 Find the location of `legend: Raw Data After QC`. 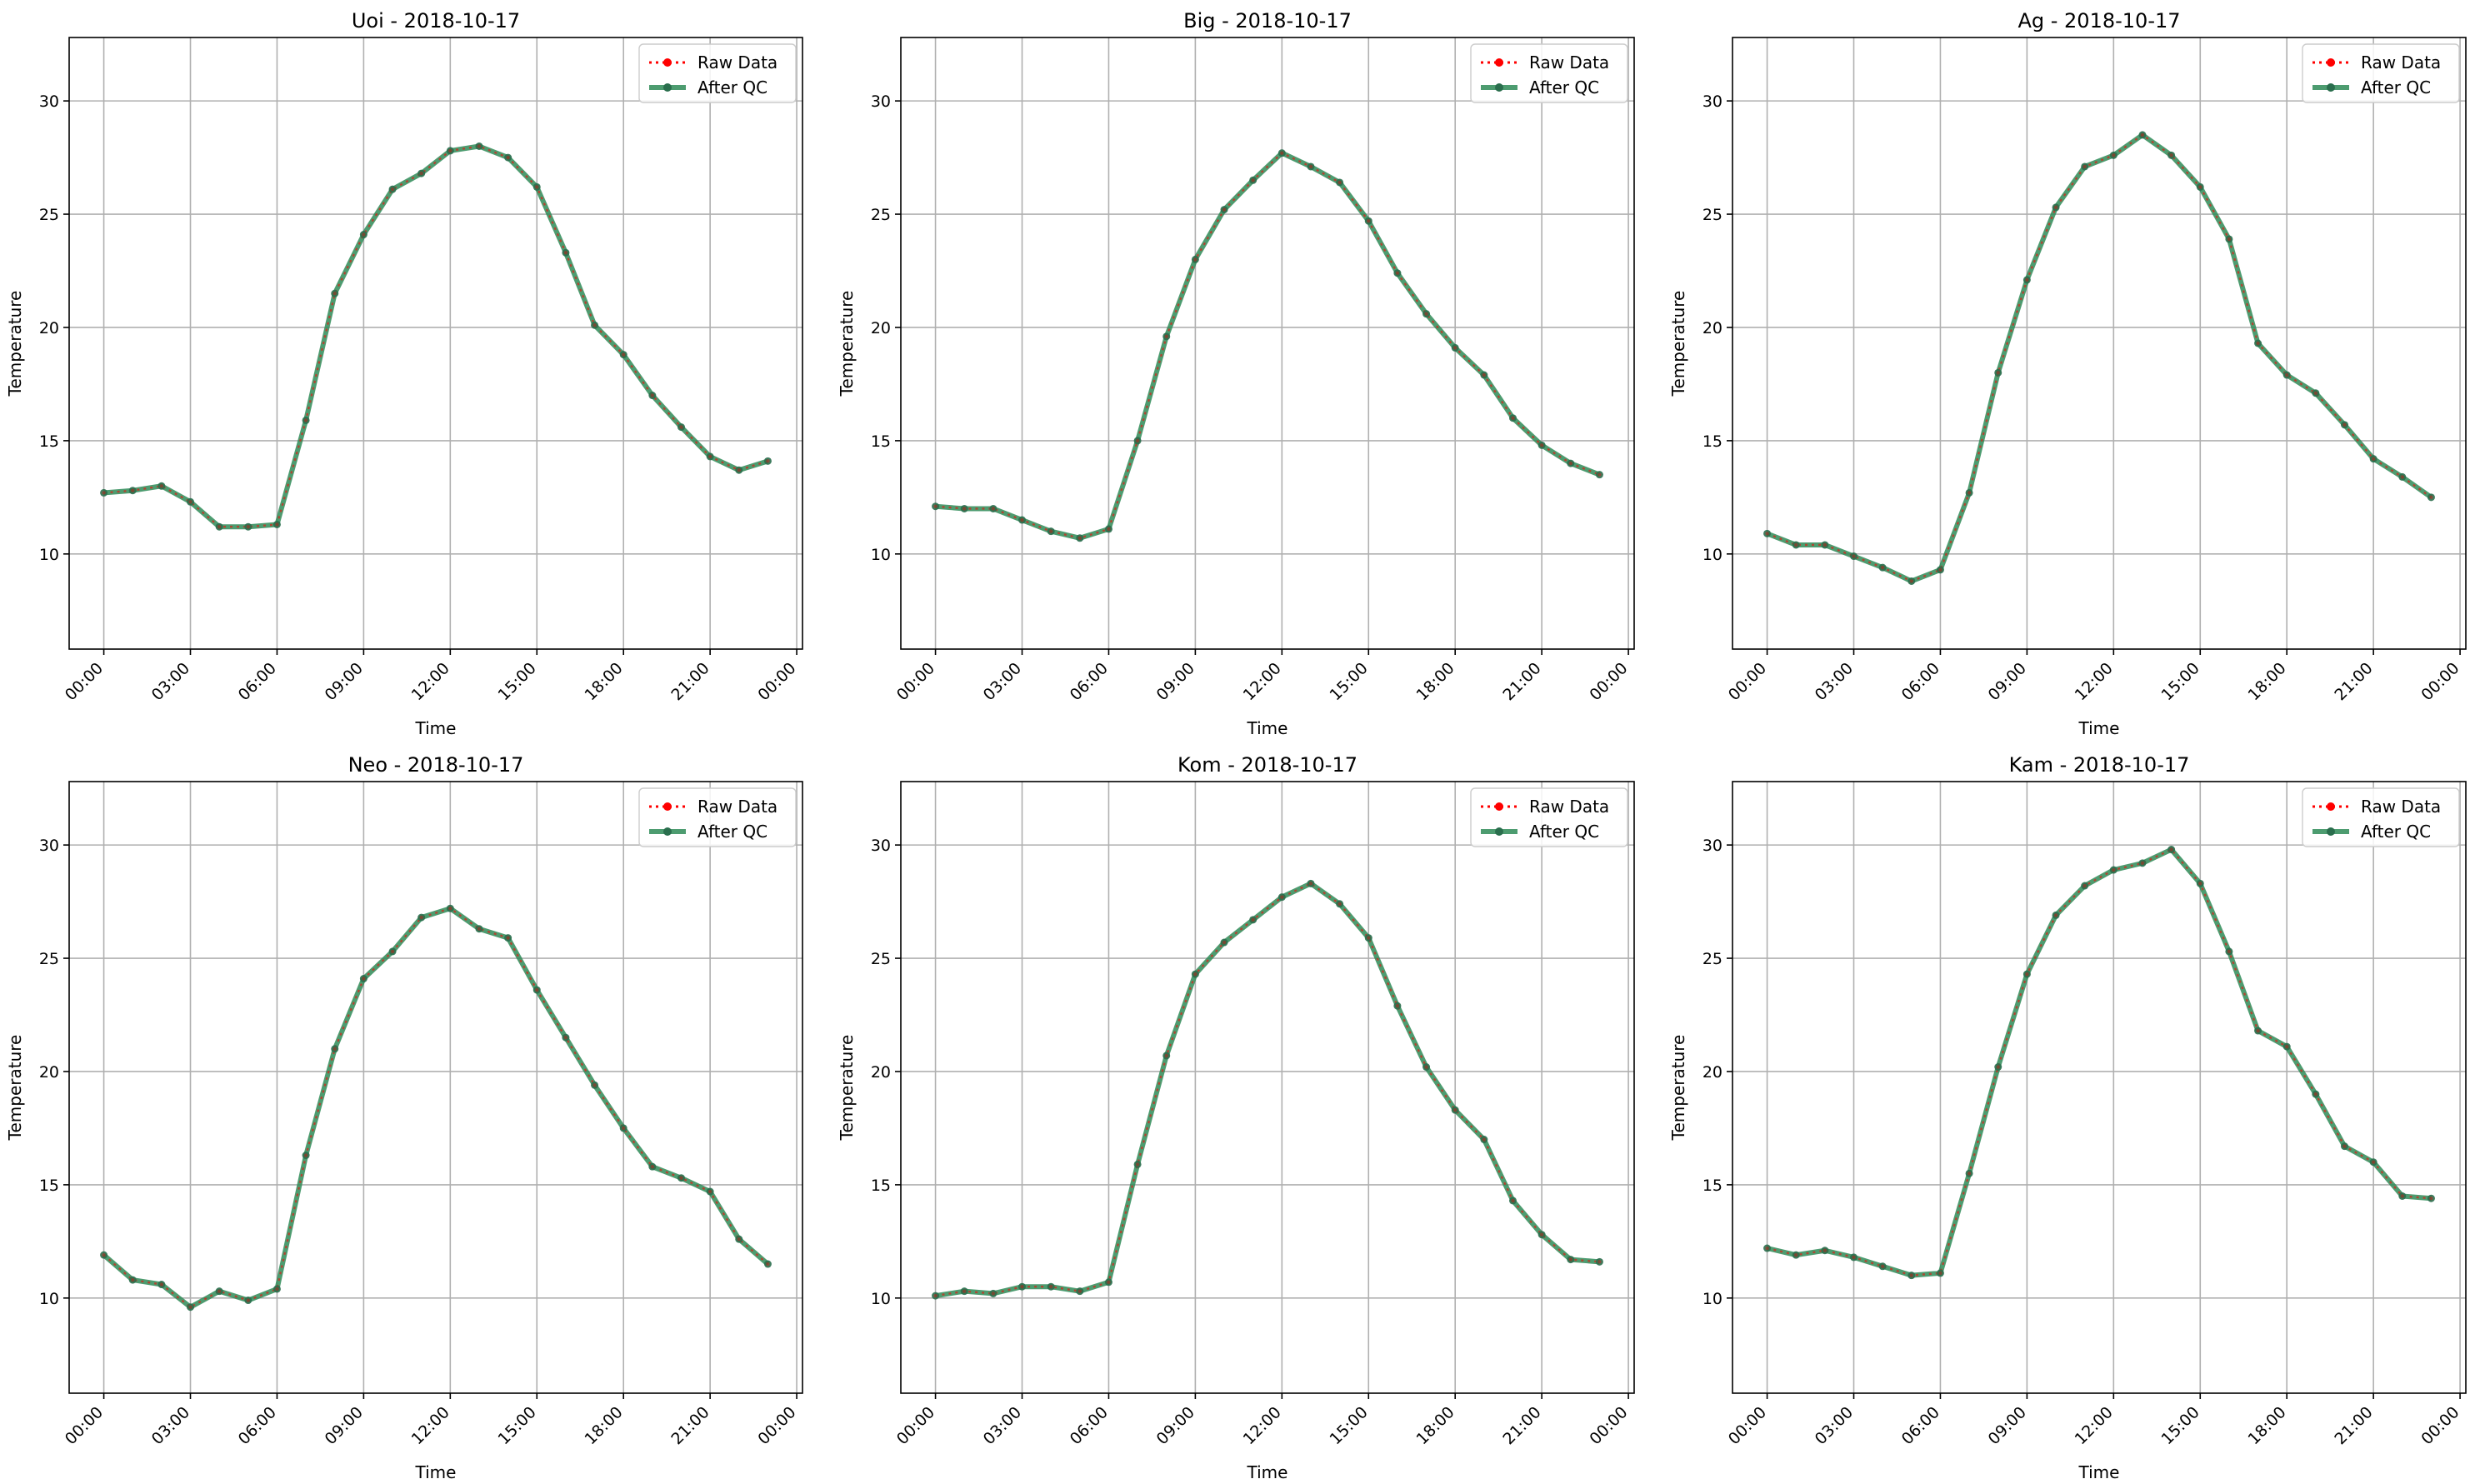

legend: Raw Data After QC is located at coordinates (717, 817).